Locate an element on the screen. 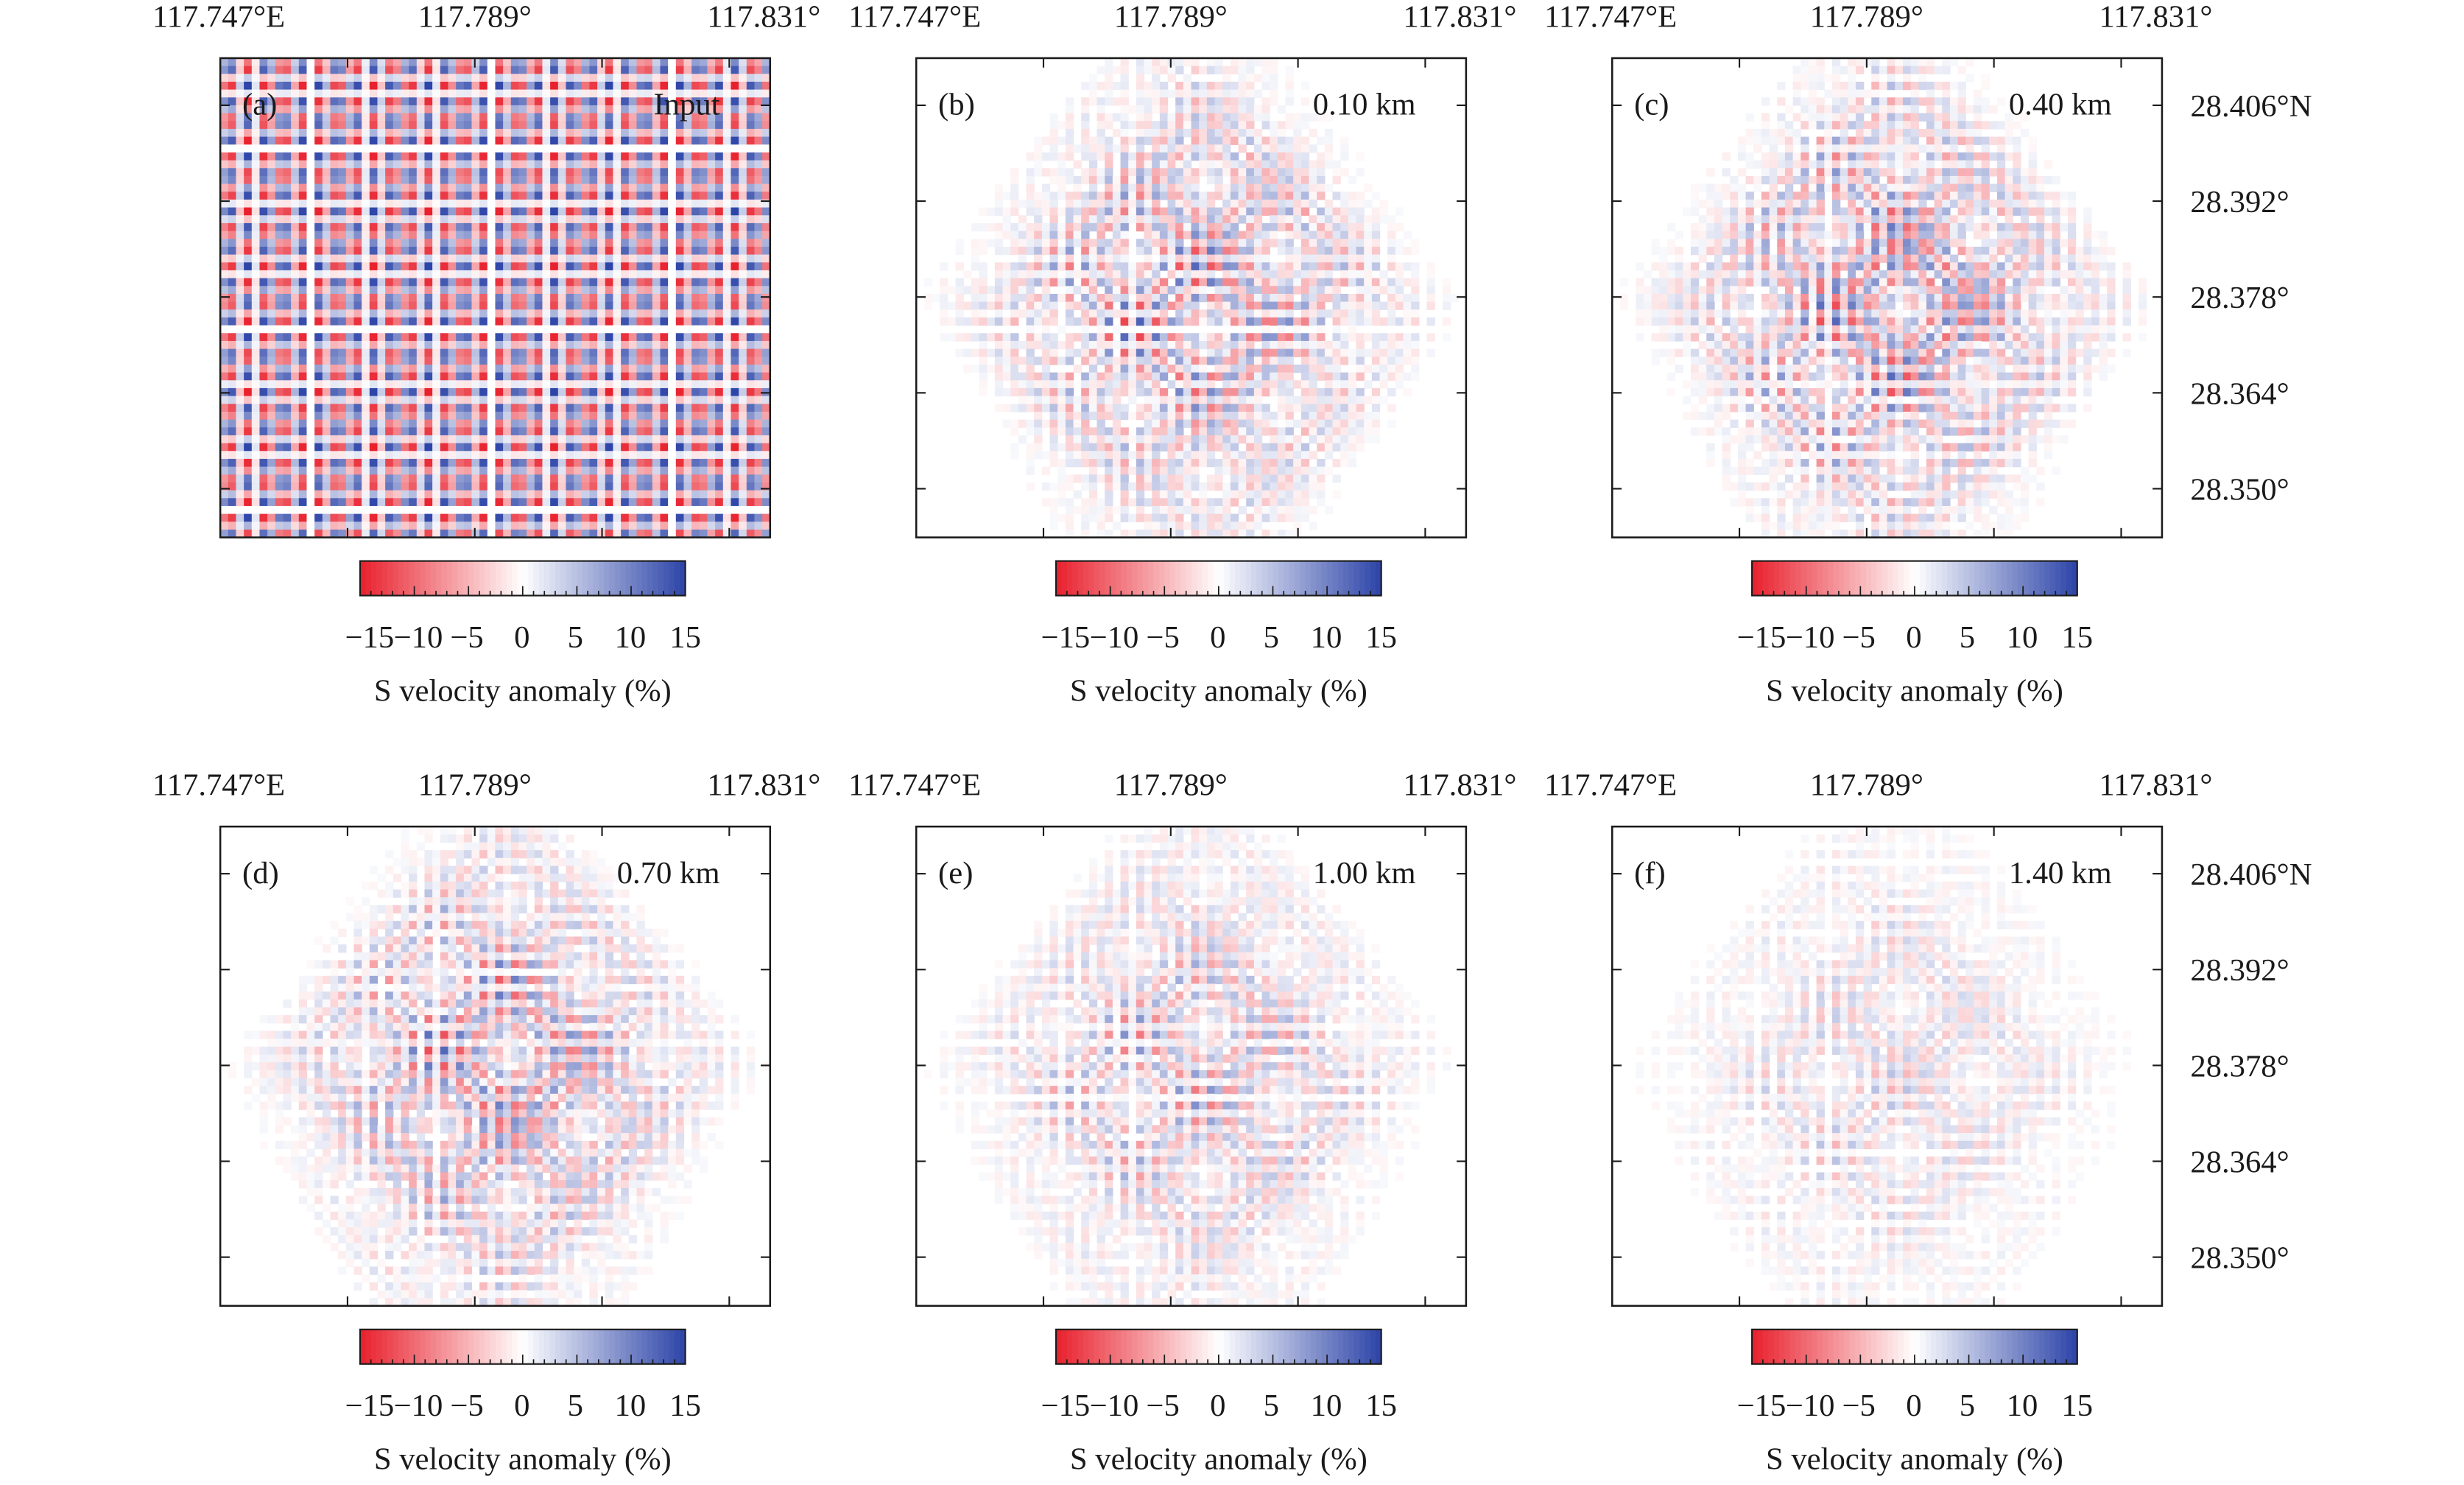 Image resolution: width=2464 pixels, height=1485 pixels. longitude-label: 117.747°E is located at coordinates (218, 17).